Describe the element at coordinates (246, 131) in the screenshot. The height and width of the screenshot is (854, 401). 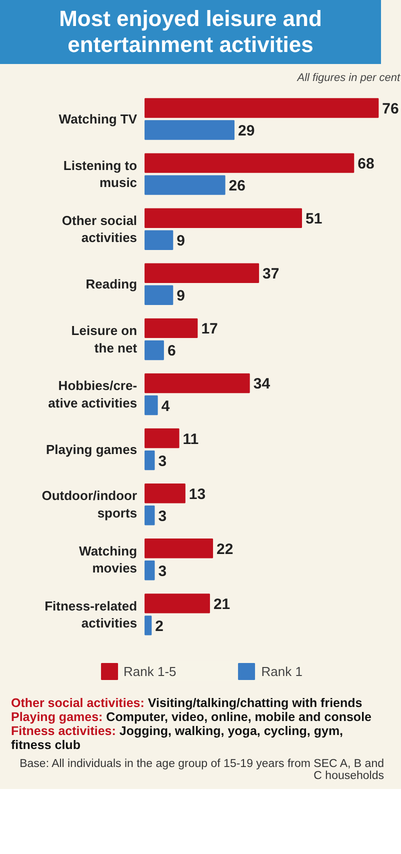
I see `data-label: 29` at that location.